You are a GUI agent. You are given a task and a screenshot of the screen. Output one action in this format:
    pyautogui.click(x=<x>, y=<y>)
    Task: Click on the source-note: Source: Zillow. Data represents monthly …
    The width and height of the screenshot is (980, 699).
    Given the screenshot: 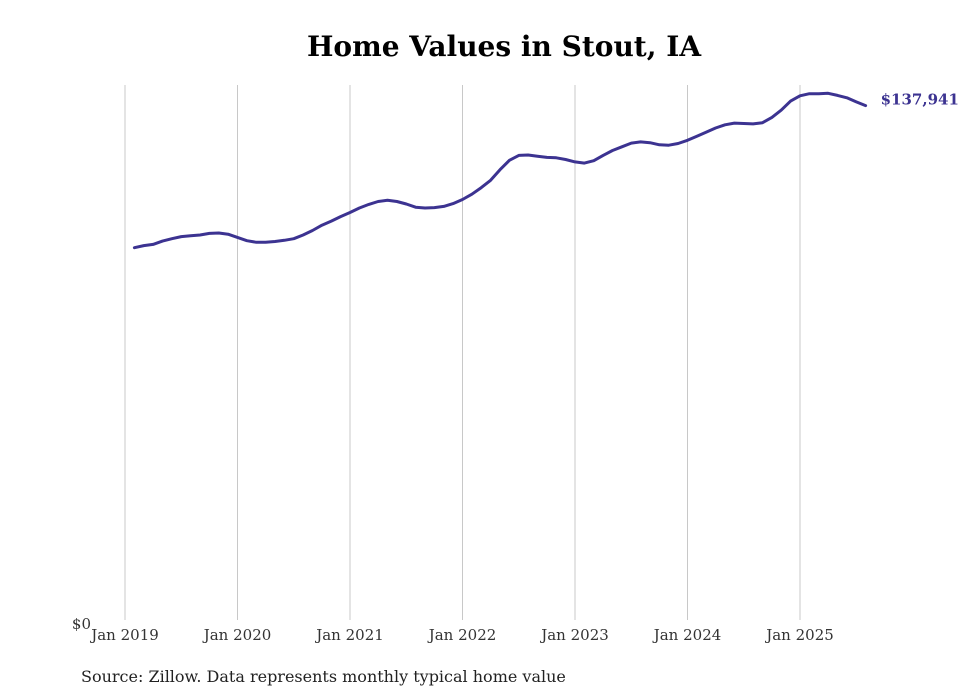 What is the action you would take?
    pyautogui.click(x=323, y=676)
    